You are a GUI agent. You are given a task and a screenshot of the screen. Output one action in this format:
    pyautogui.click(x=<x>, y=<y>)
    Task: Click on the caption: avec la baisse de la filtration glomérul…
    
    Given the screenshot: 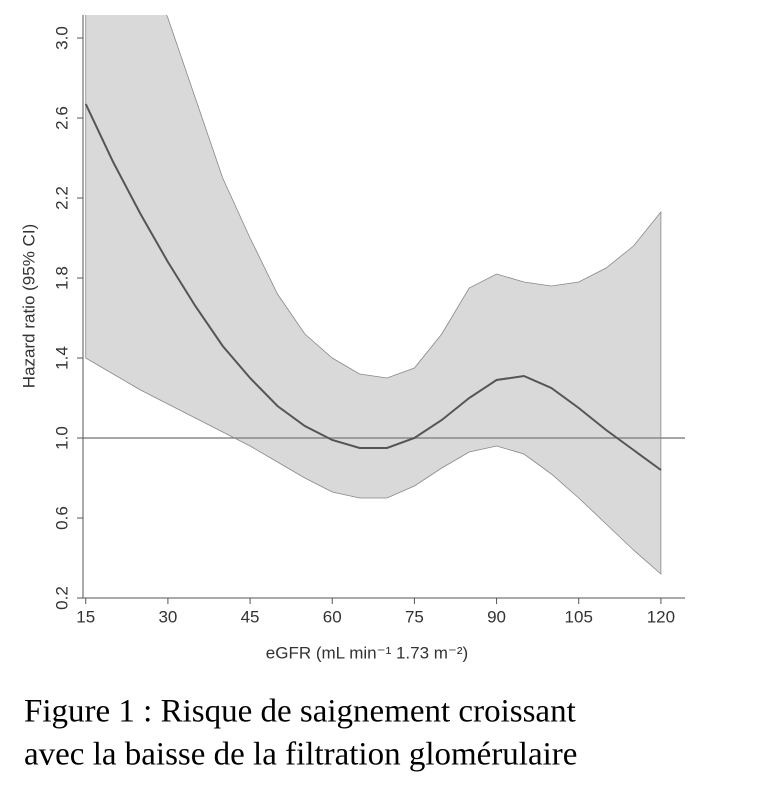 What is the action you would take?
    pyautogui.click(x=300, y=755)
    